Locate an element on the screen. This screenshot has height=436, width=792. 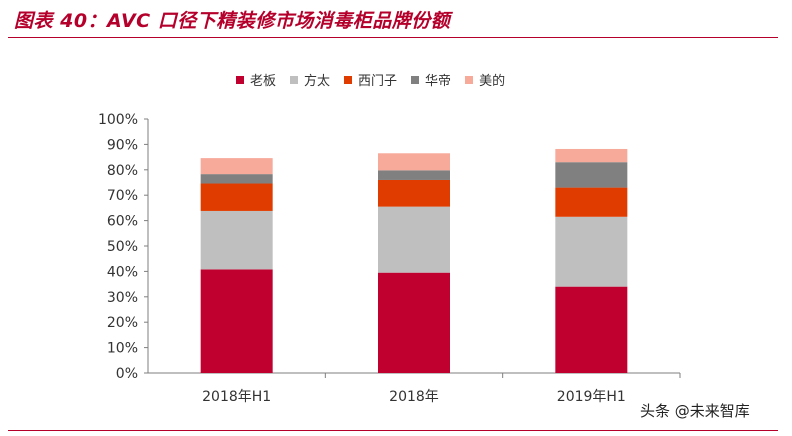
legend-item-siemens: 西门子 is located at coordinates (370, 79).